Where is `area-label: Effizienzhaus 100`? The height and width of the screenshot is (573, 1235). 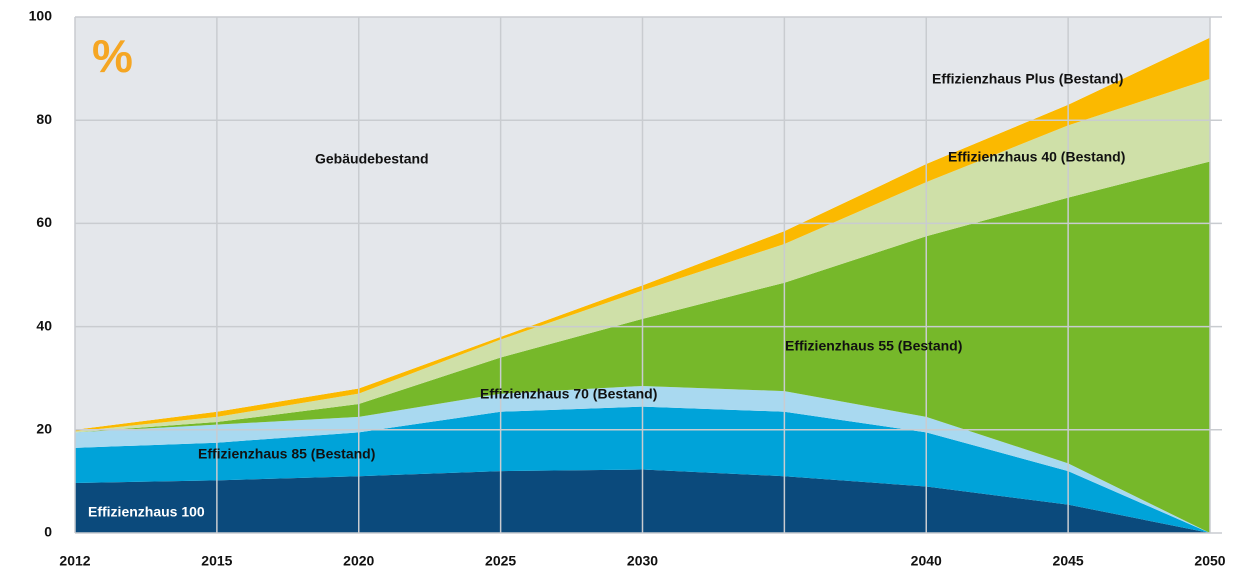 area-label: Effizienzhaus 100 is located at coordinates (146, 512).